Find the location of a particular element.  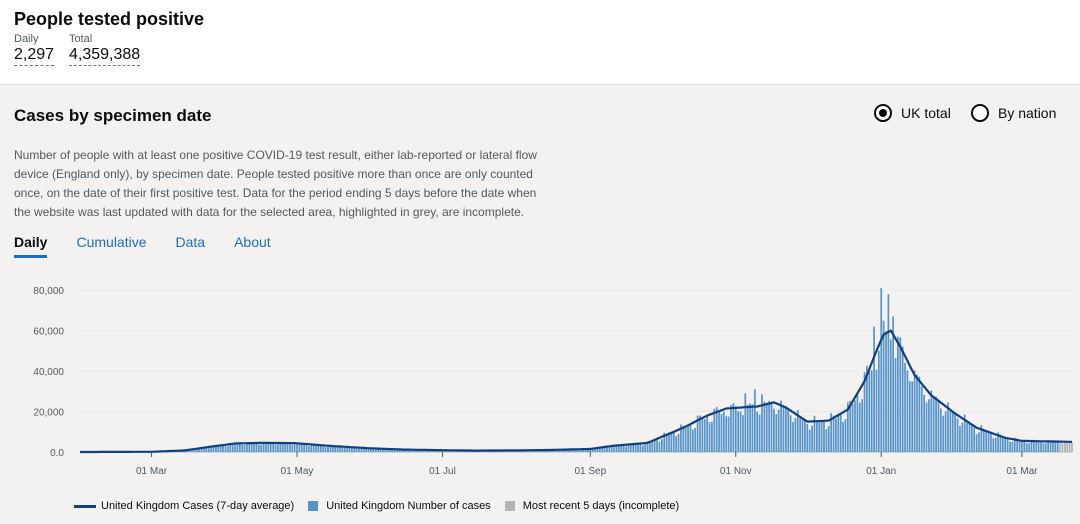

legend-incomplete-swatch is located at coordinates (509, 506).